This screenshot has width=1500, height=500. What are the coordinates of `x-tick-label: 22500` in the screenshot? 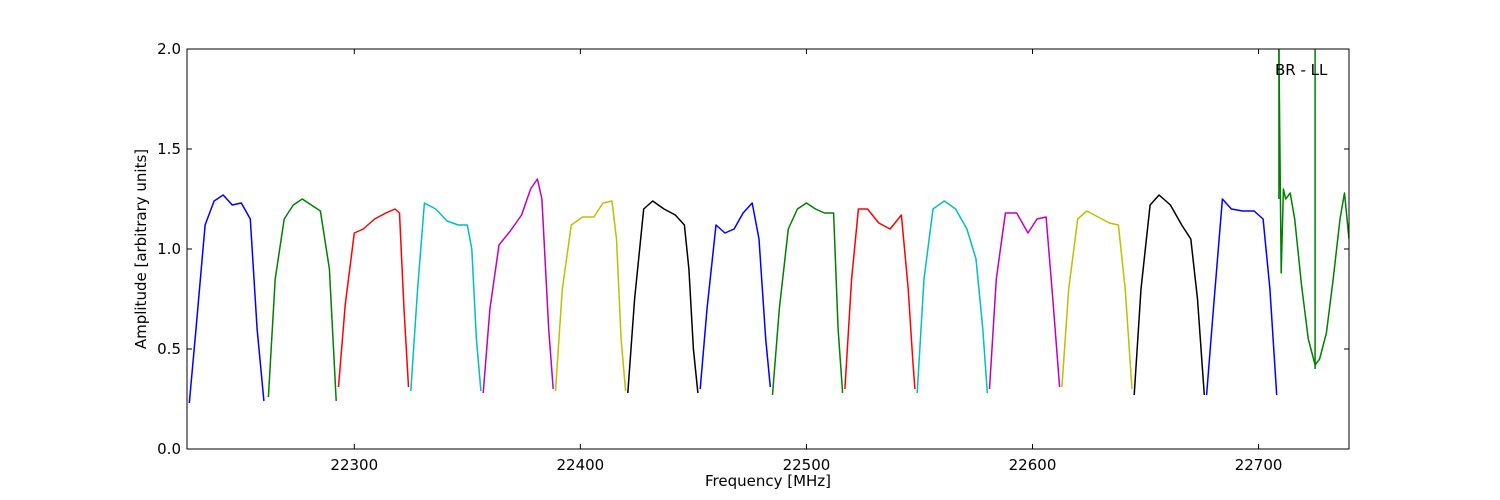 It's located at (807, 465).